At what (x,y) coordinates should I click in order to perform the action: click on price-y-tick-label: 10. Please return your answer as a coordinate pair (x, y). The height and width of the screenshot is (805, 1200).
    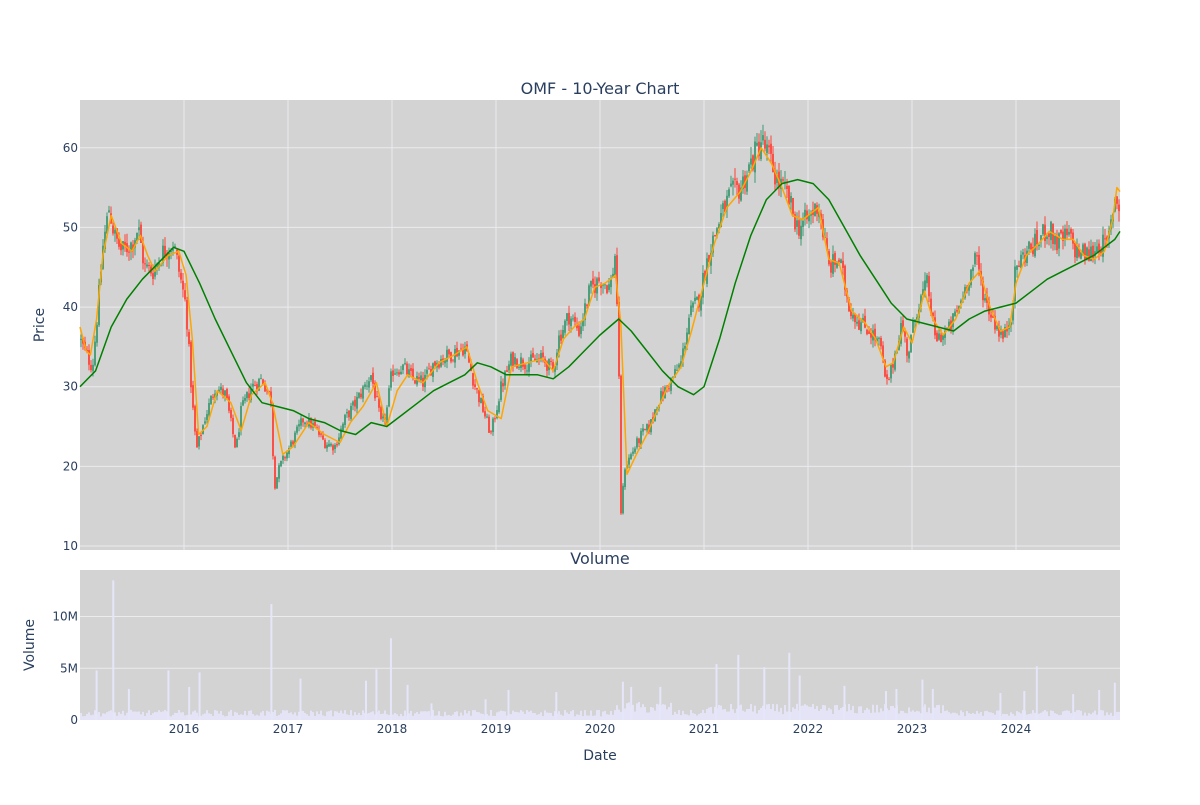
    Looking at the image, I should click on (70, 546).